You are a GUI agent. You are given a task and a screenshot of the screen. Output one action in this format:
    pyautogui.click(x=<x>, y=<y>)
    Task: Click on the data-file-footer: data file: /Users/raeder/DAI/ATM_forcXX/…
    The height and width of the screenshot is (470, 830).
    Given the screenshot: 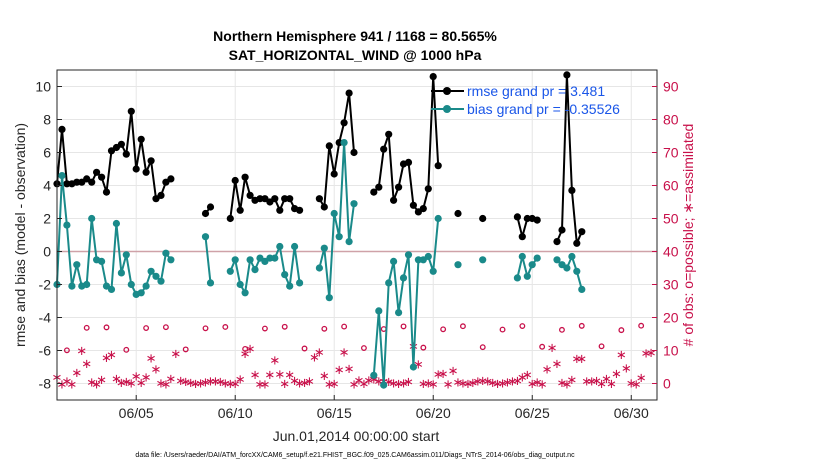 What is the action you would take?
    pyautogui.click(x=355, y=455)
    